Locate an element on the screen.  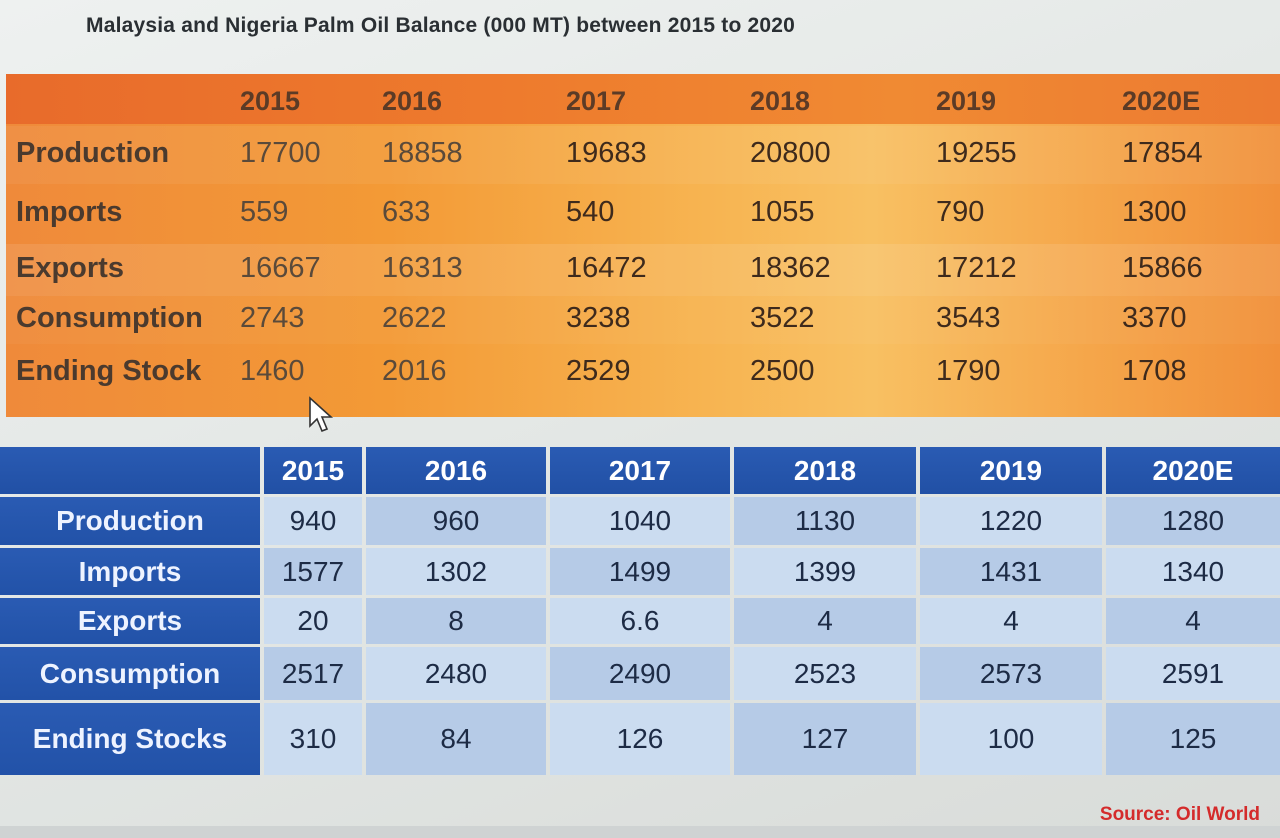
table-cell: 19683 is located at coordinates (606, 153).